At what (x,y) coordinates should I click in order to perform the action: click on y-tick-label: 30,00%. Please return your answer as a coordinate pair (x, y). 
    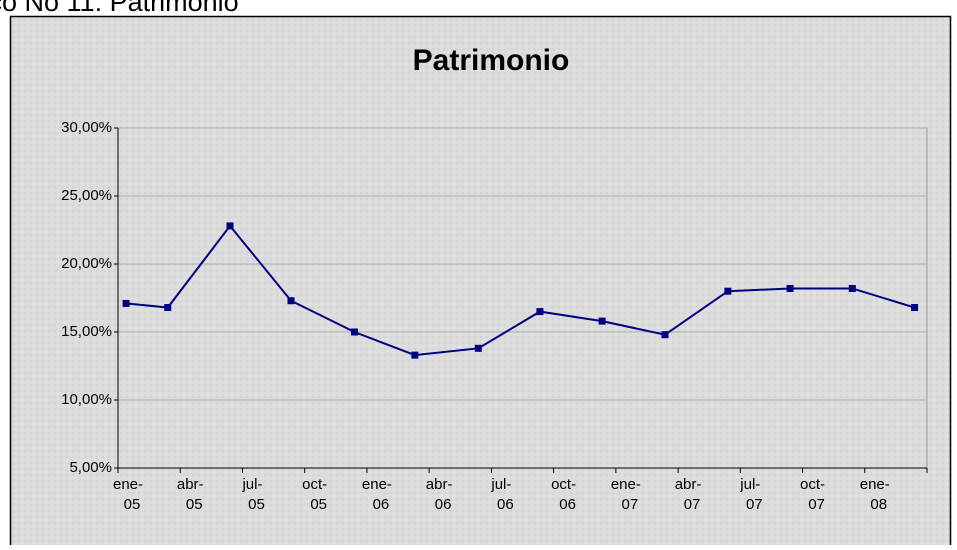
    Looking at the image, I should click on (86, 127).